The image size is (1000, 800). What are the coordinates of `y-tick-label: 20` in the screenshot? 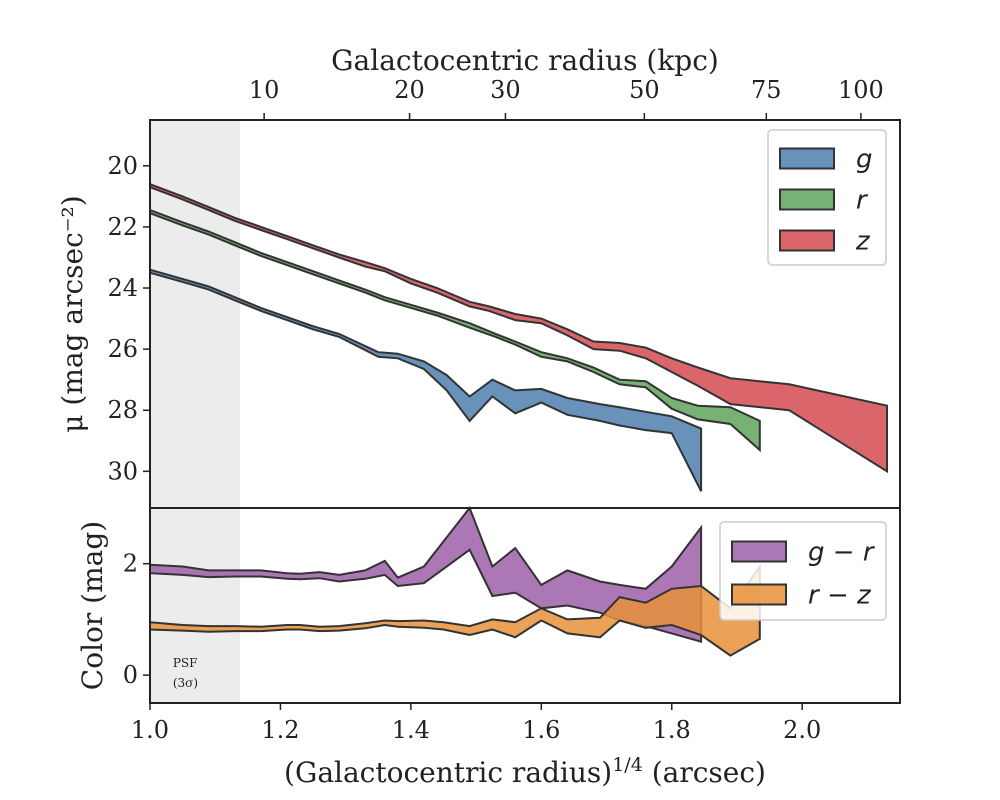 It's located at (122, 166).